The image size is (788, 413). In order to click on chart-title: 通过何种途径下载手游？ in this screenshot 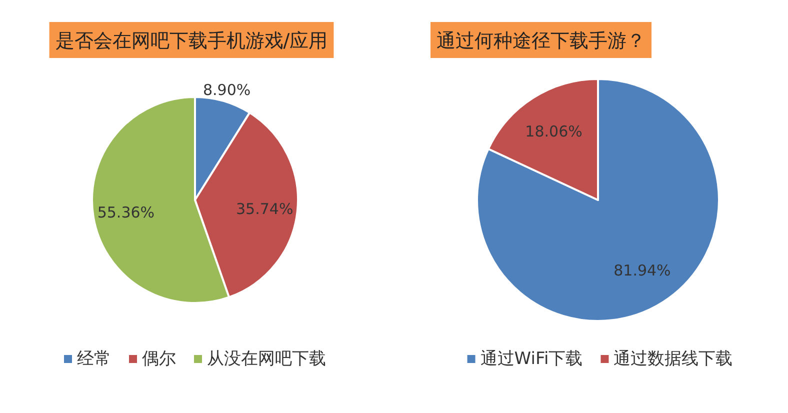, I will do `click(541, 41)`.